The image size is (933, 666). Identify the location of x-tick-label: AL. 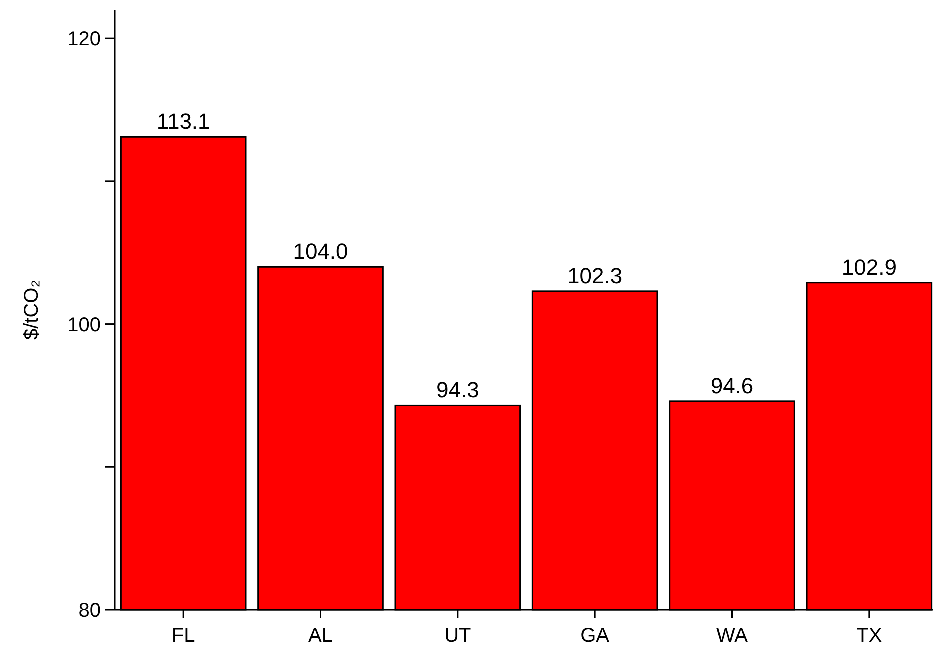
(320, 636).